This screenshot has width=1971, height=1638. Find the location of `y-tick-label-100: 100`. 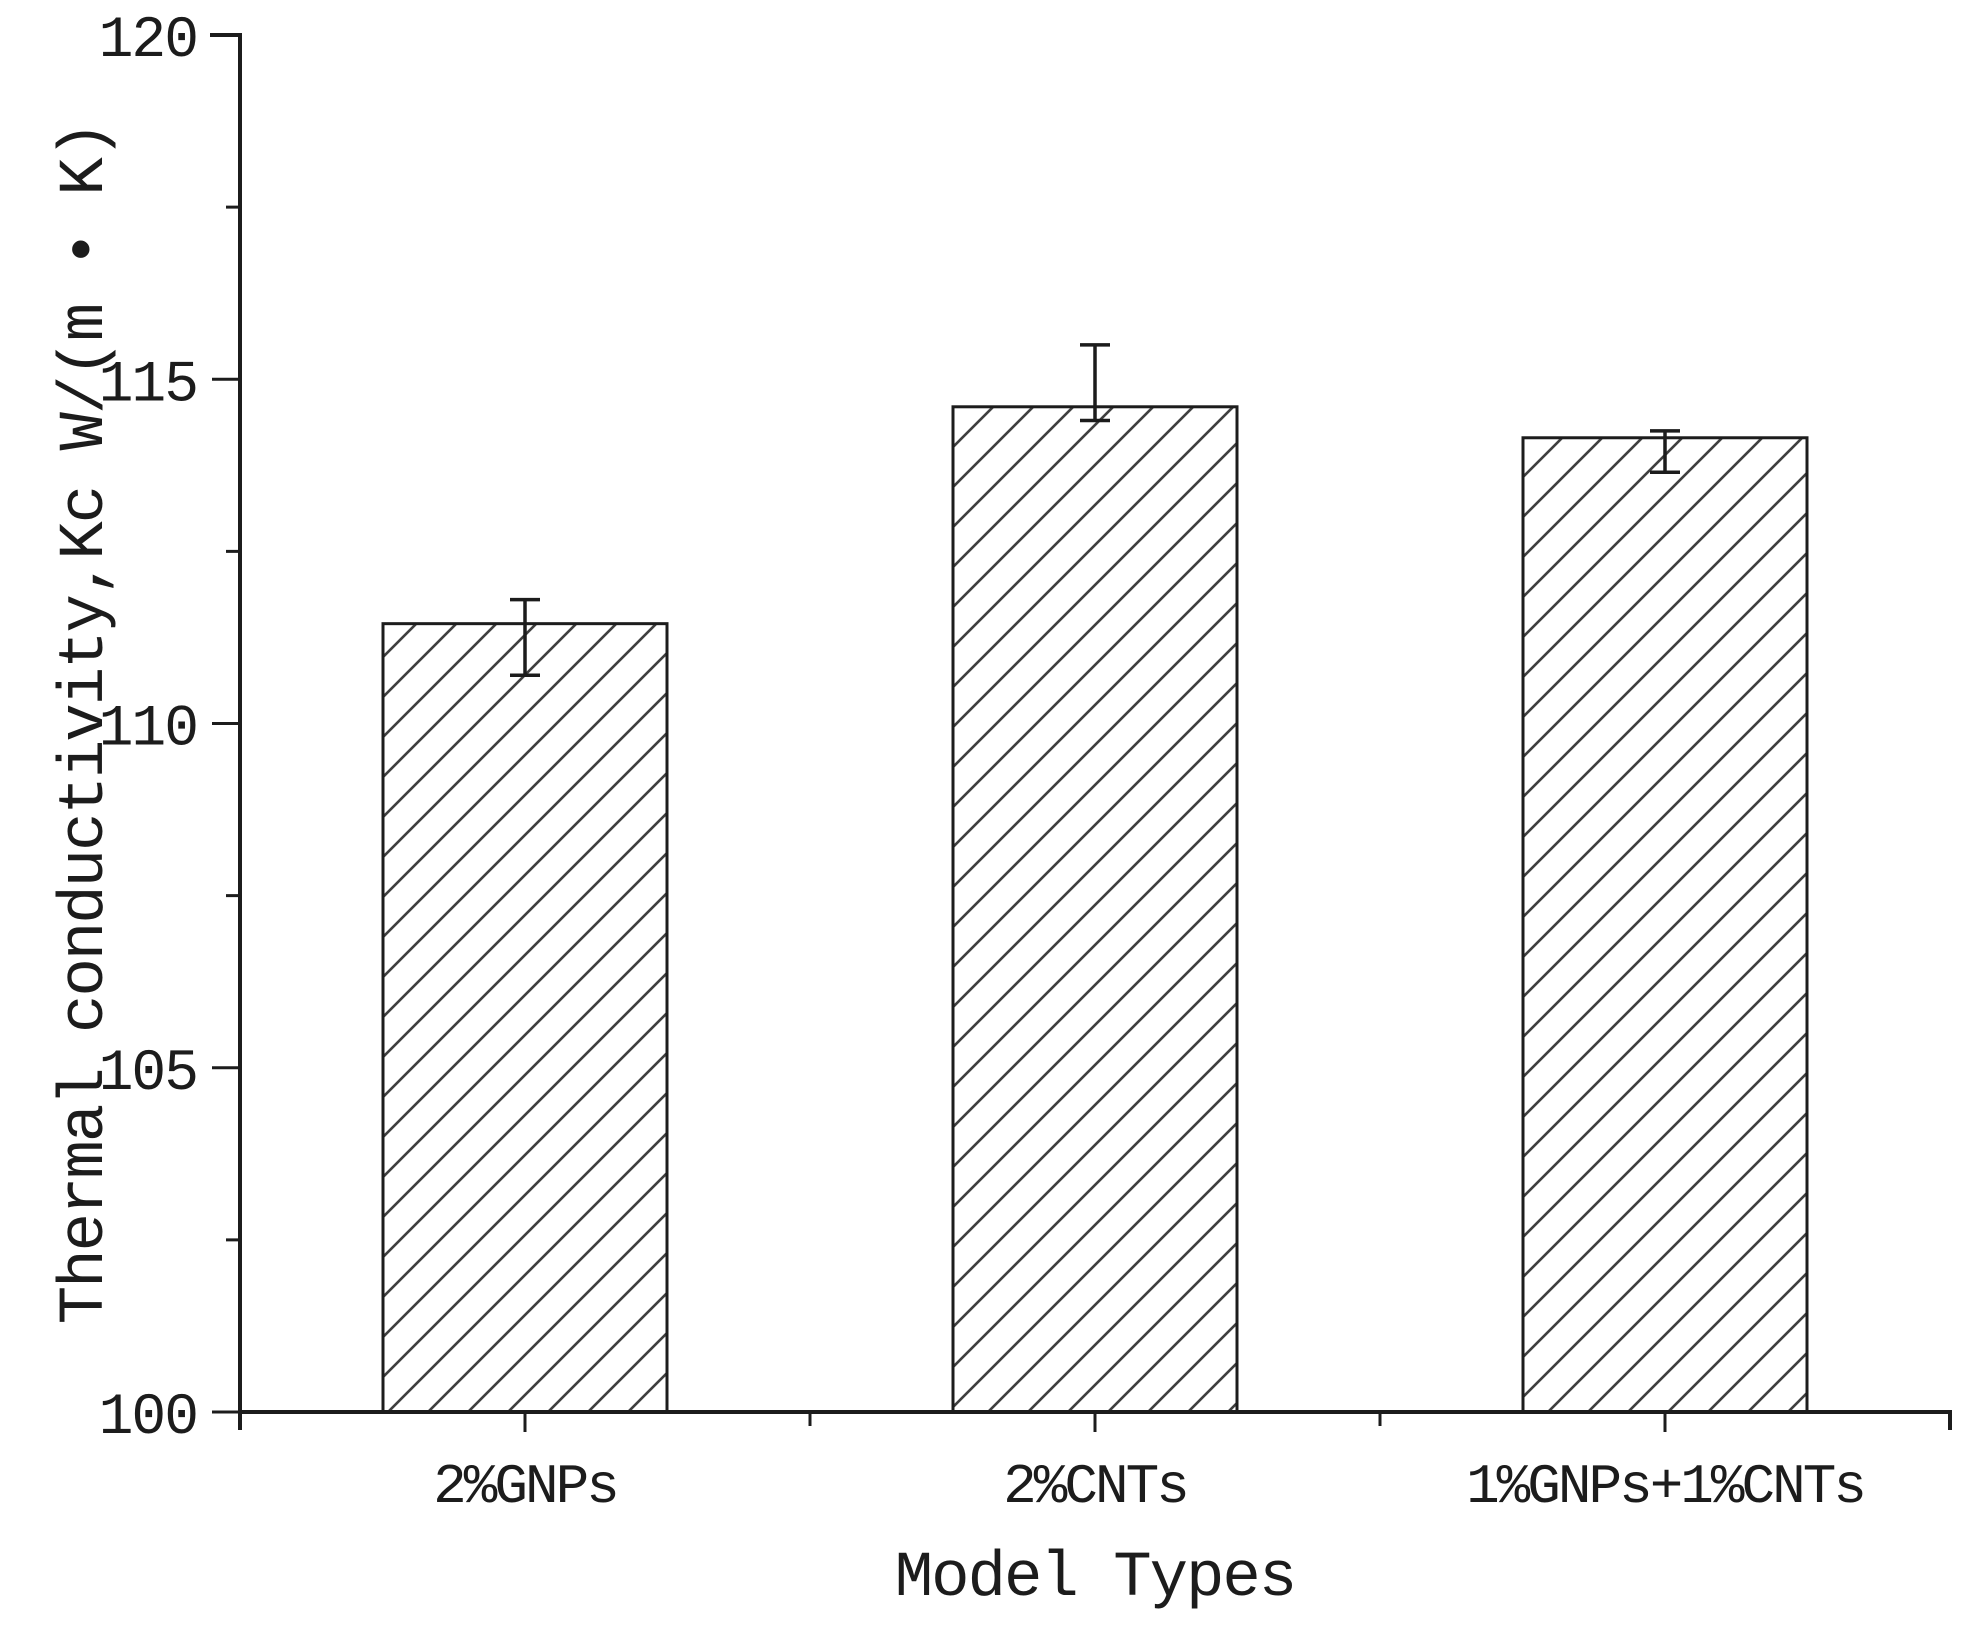

y-tick-label-100: 100 is located at coordinates (148, 1418).